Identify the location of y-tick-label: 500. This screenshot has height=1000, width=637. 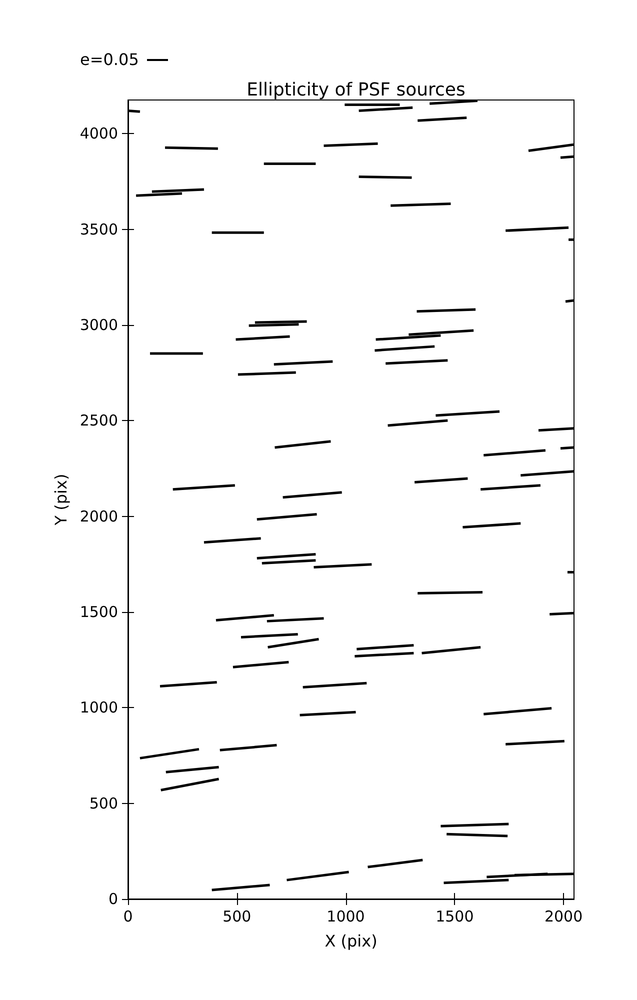
(103, 803).